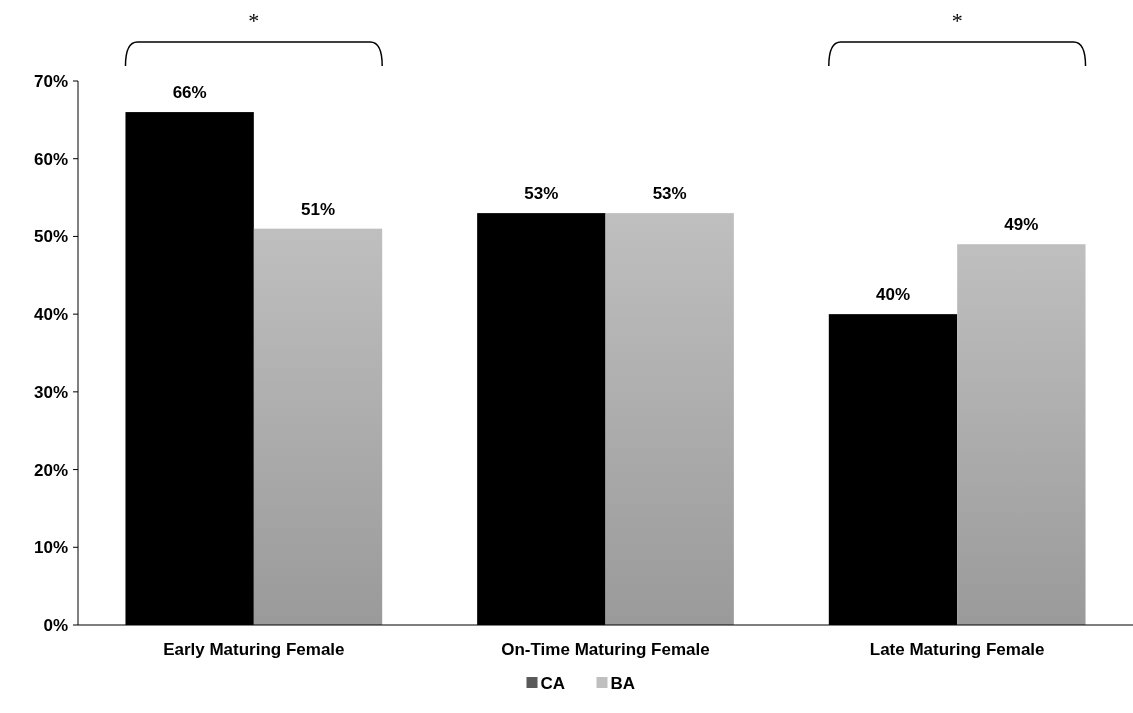 This screenshot has width=1133, height=713. I want to click on y-tick-label: 0%, so click(55, 625).